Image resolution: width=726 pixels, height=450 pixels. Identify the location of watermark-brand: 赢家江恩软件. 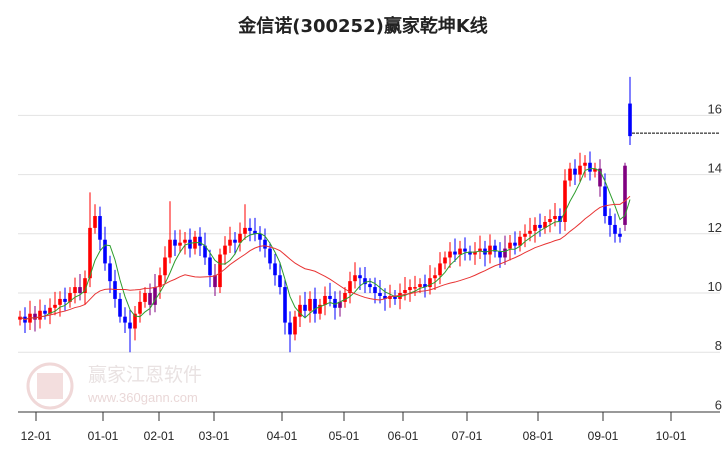
(145, 375).